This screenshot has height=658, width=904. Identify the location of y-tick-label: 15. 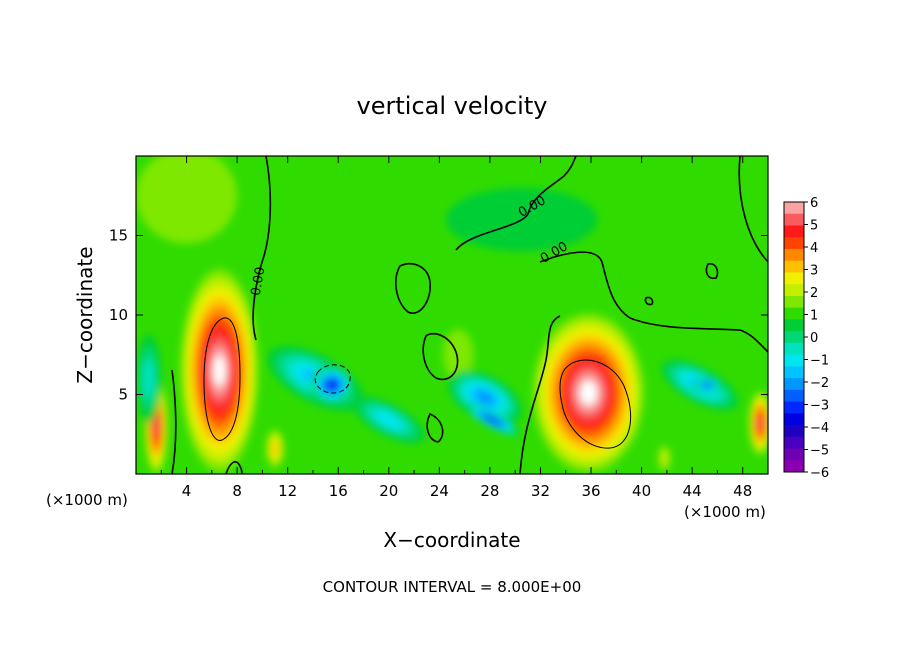
(118, 236).